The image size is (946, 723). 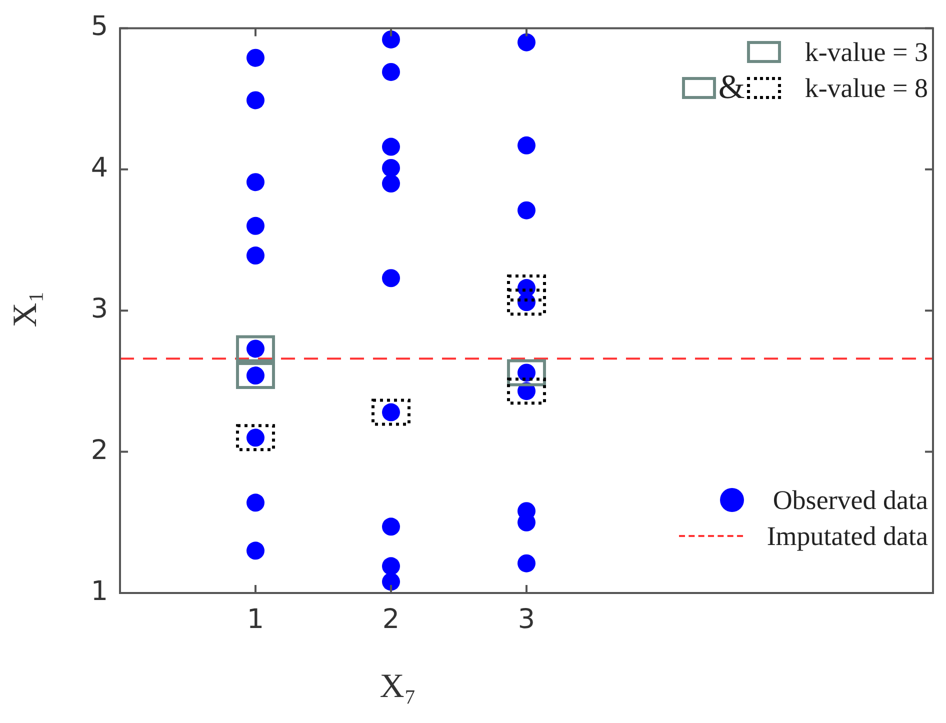 What do you see at coordinates (731, 88) in the screenshot?
I see `annotation: &` at bounding box center [731, 88].